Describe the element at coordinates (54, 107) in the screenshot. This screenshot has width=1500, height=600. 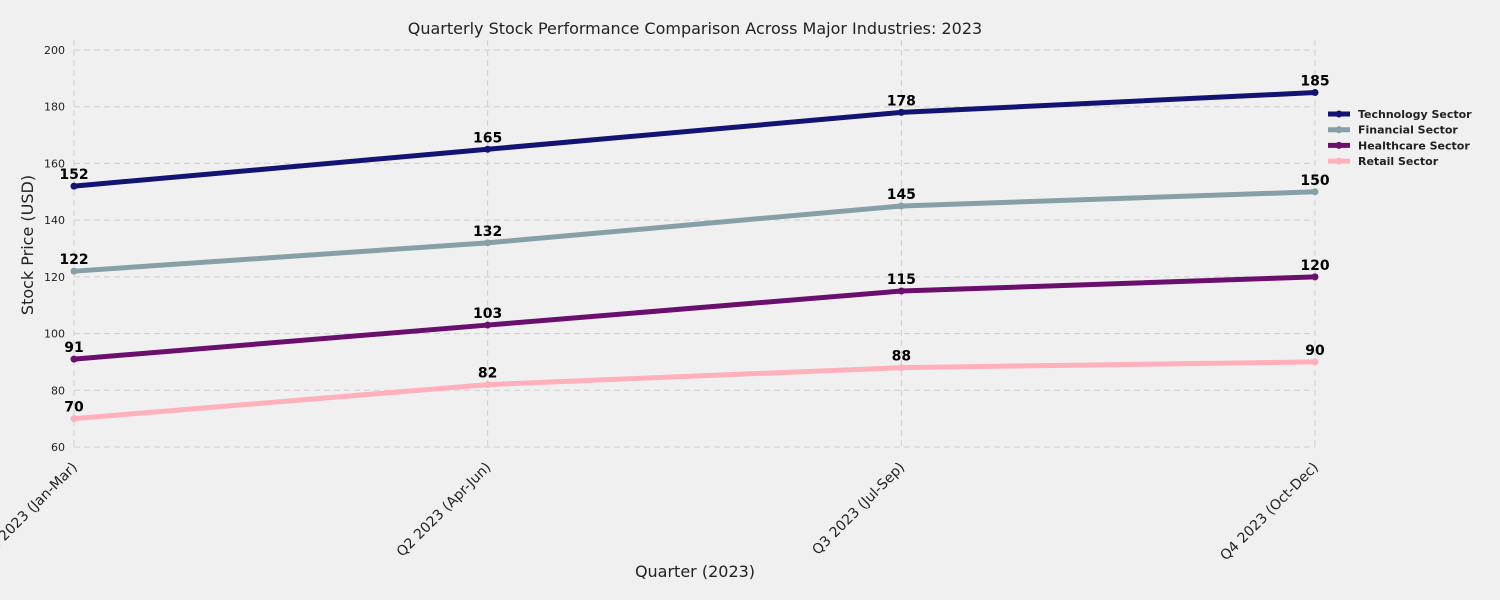
I see `y-tick-label: 180` at that location.